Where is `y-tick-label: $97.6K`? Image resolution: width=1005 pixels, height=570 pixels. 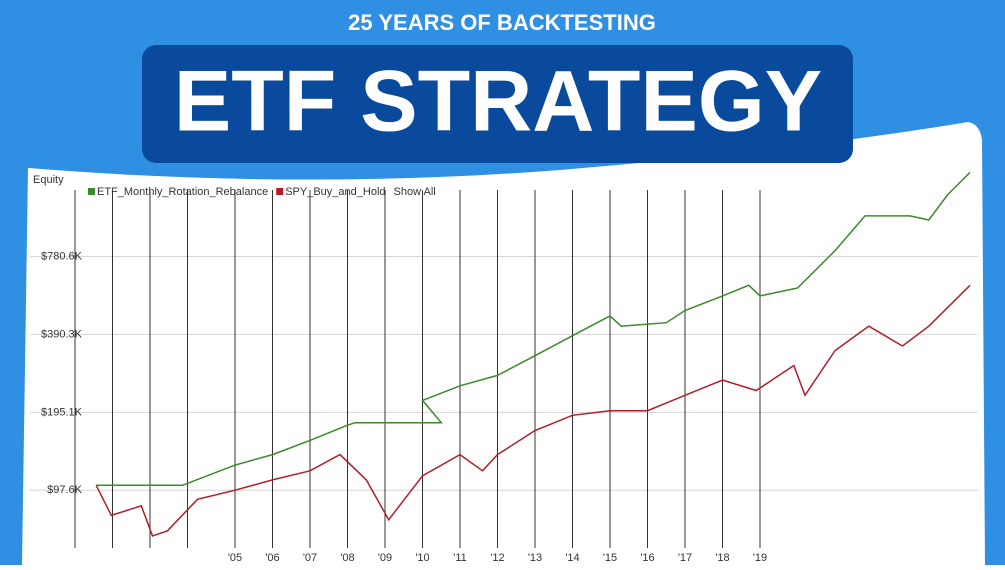
y-tick-label: $97.6K is located at coordinates (65, 490).